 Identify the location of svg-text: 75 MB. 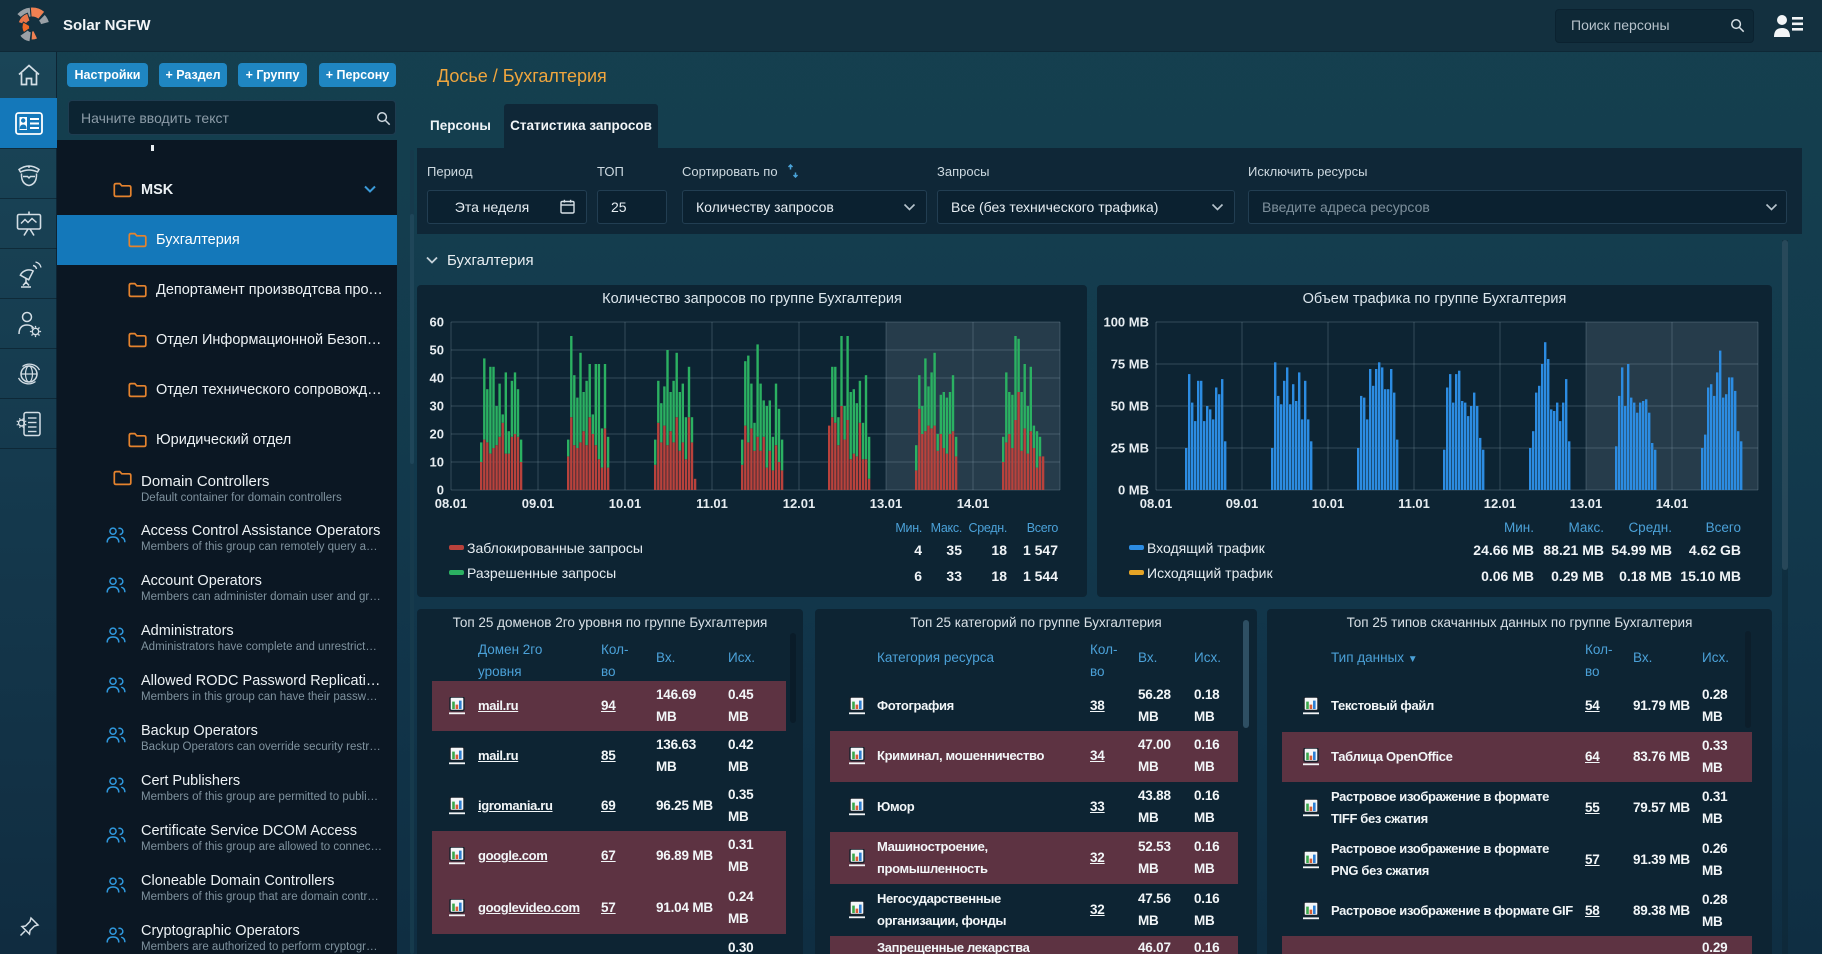
(1130, 364).